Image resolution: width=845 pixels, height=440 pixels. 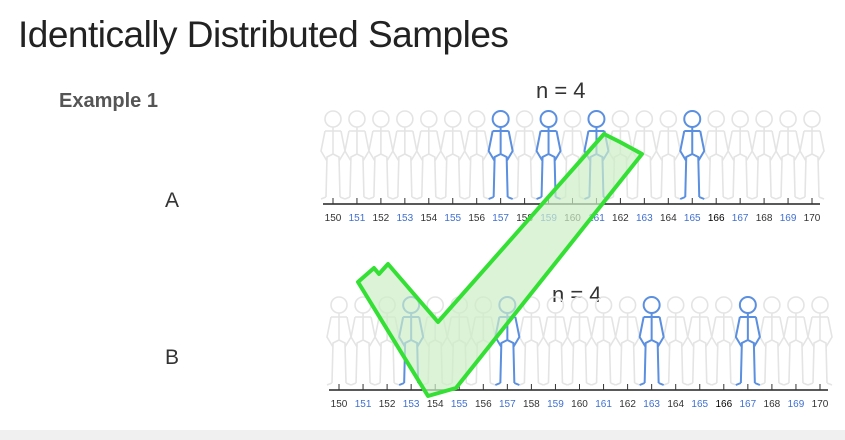 I want to click on axis-tick-label: 160, so click(x=579, y=404).